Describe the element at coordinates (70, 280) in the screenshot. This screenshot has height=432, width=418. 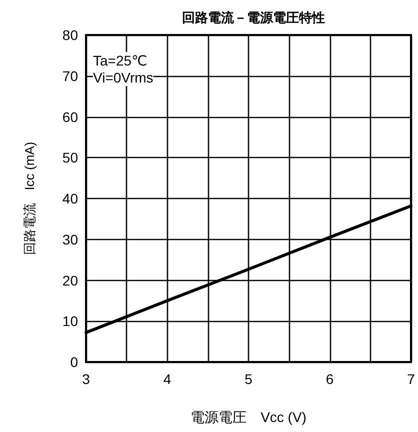
I see `y-tick-label: 20` at that location.